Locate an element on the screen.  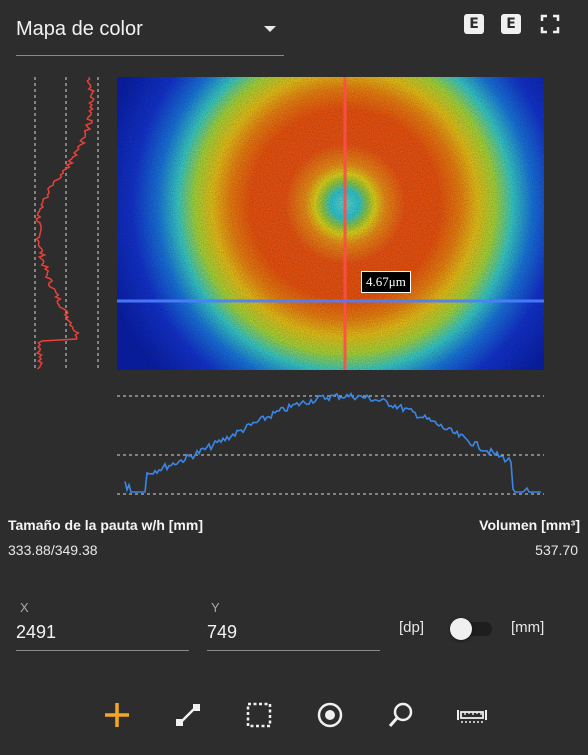
vertical-profile-chart is located at coordinates (66, 223).